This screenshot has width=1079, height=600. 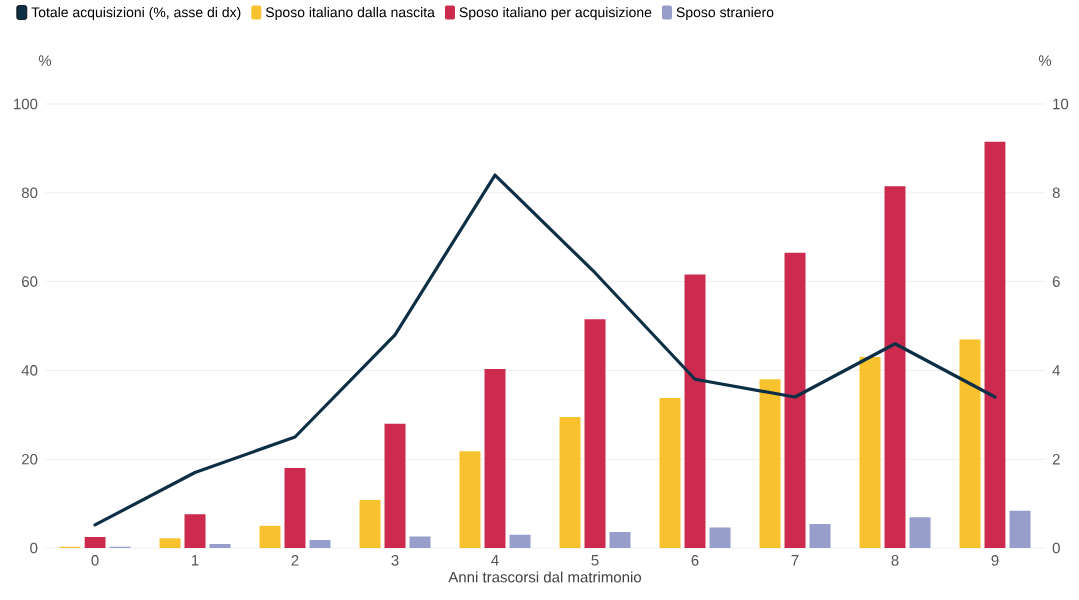 I want to click on y2-tick-label: 2, so click(x=1056, y=459).